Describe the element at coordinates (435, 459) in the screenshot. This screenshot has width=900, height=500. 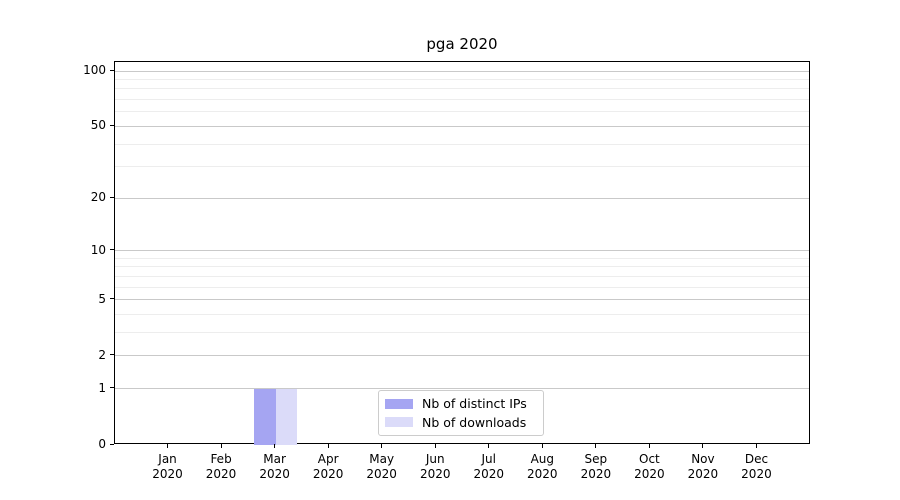
I see `x-tick-month: Jun` at that location.